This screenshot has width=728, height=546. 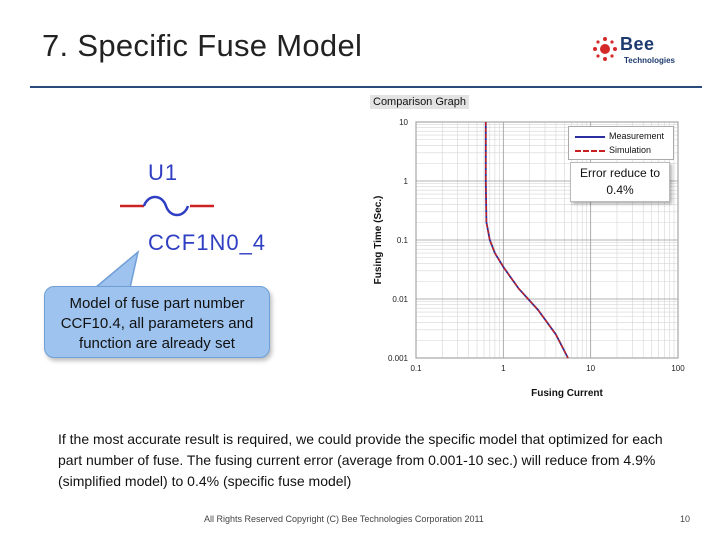 I want to click on y-tick-label: 10, so click(x=403, y=122).